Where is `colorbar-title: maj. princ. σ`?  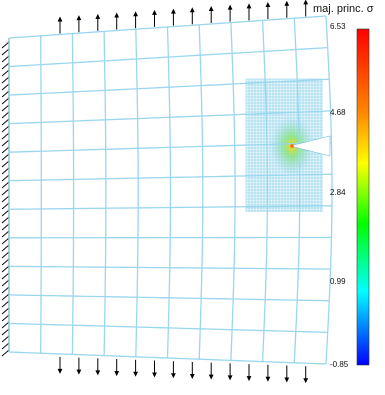 colorbar-title: maj. princ. σ is located at coordinates (343, 9).